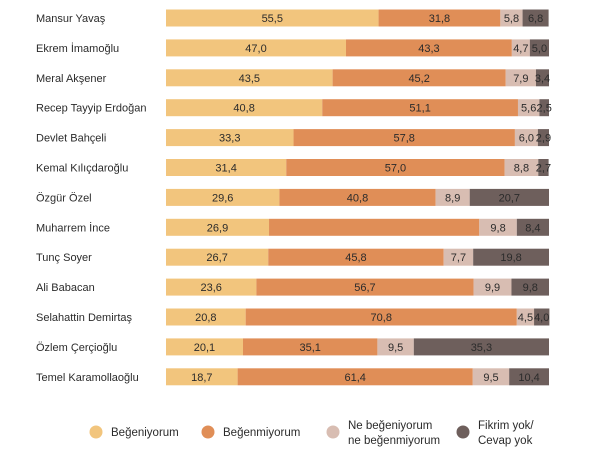  I want to click on data-label: 2,7, so click(543, 169).